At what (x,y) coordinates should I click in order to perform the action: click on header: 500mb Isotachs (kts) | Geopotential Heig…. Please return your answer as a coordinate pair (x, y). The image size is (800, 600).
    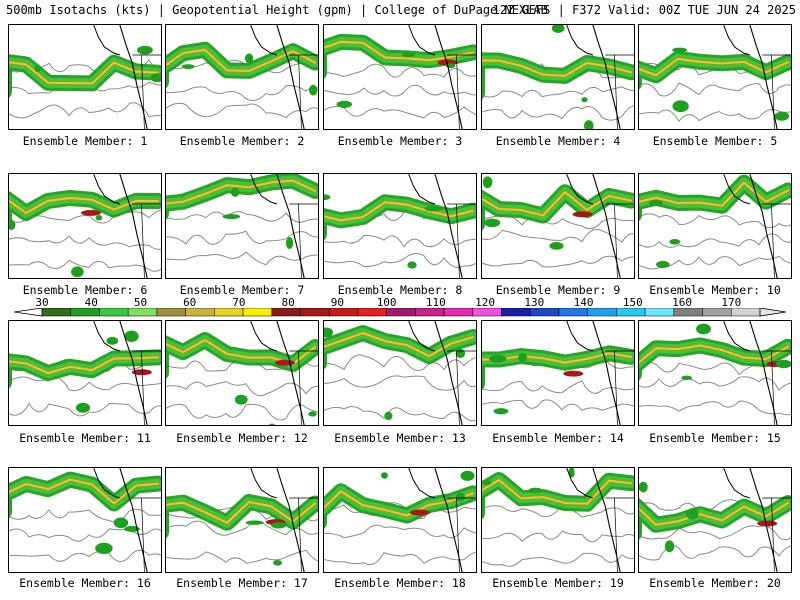
    Looking at the image, I should click on (401, 12).